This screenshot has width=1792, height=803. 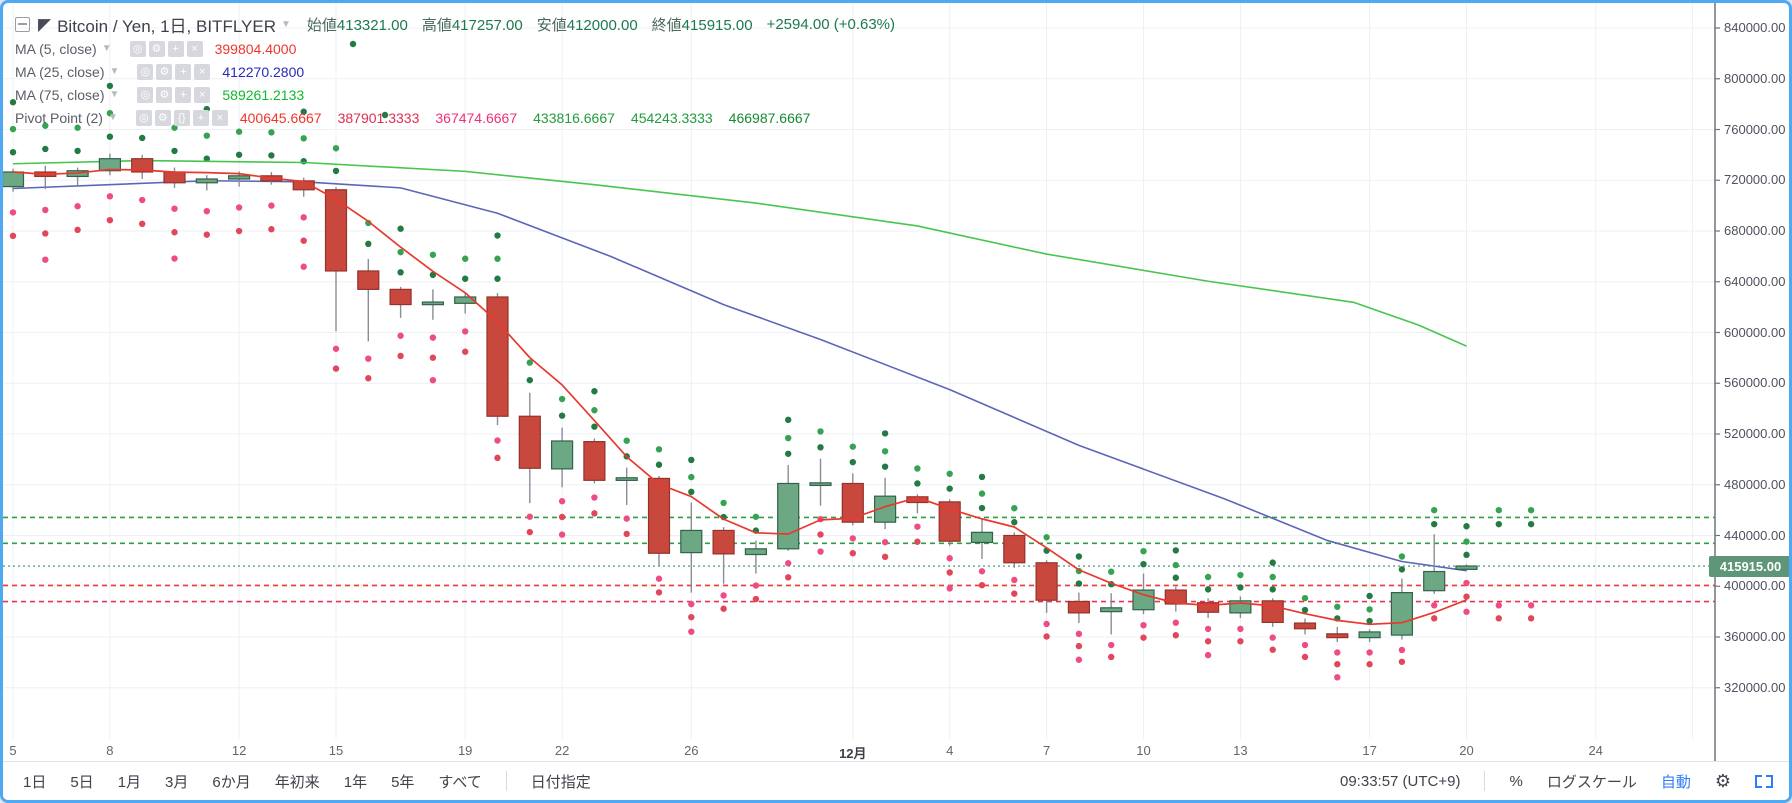 What do you see at coordinates (60, 71) in the screenshot?
I see `indicator-label: MA (25, close)` at bounding box center [60, 71].